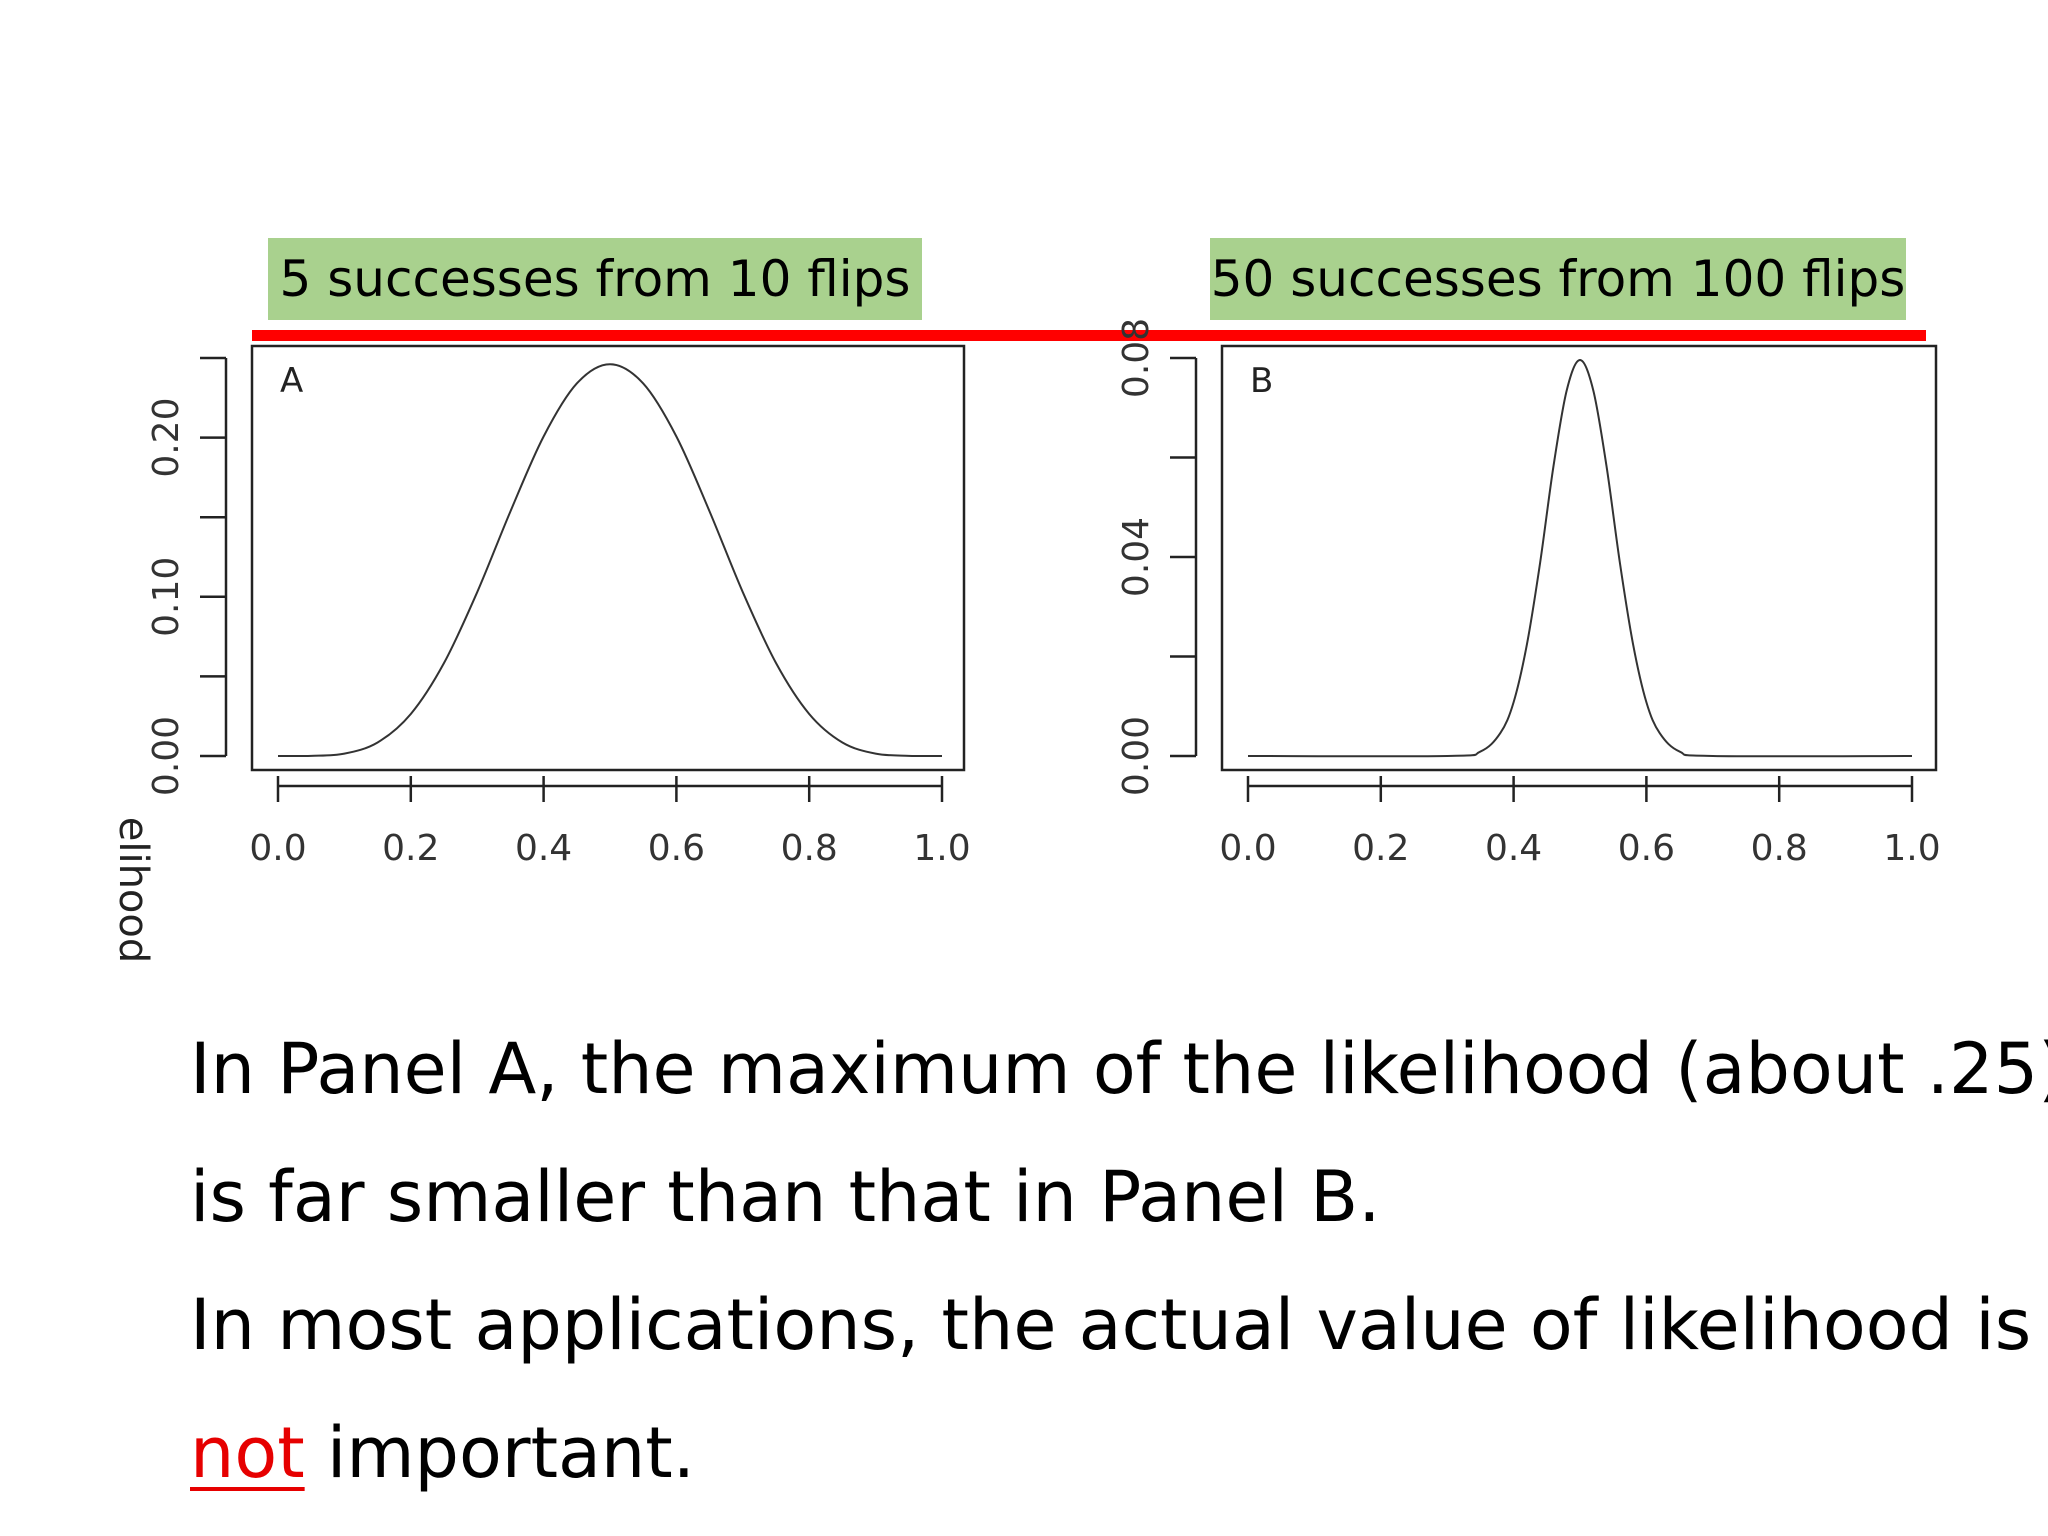  I want to click on panel-b-y-tick-label-0: 0.00, so click(1136, 756).